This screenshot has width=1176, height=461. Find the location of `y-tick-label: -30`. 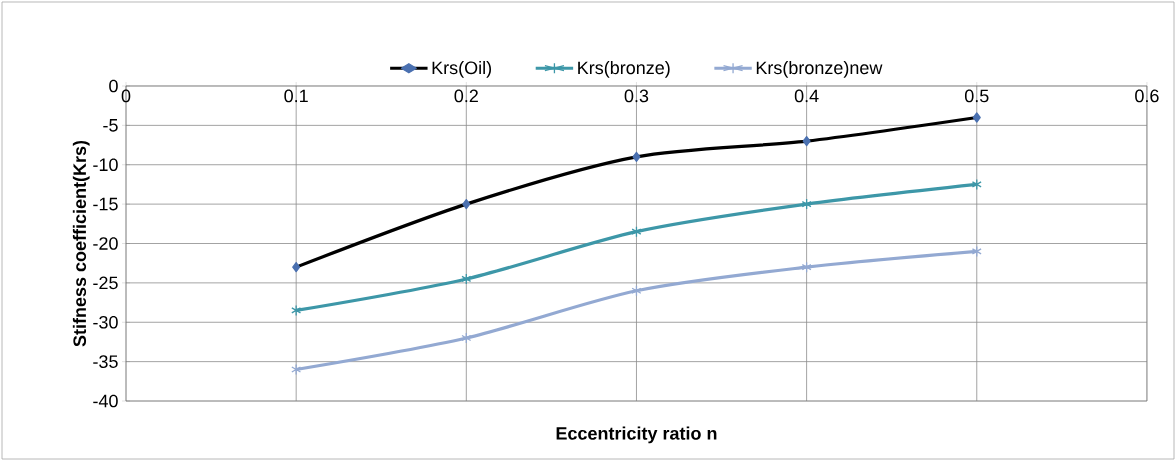

y-tick-label: -30 is located at coordinates (105, 322).